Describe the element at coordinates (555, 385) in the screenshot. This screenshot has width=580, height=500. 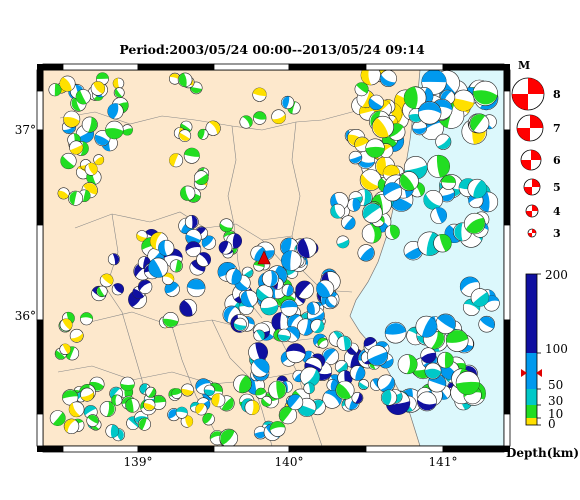
I see `depth-label-50: 50` at that location.